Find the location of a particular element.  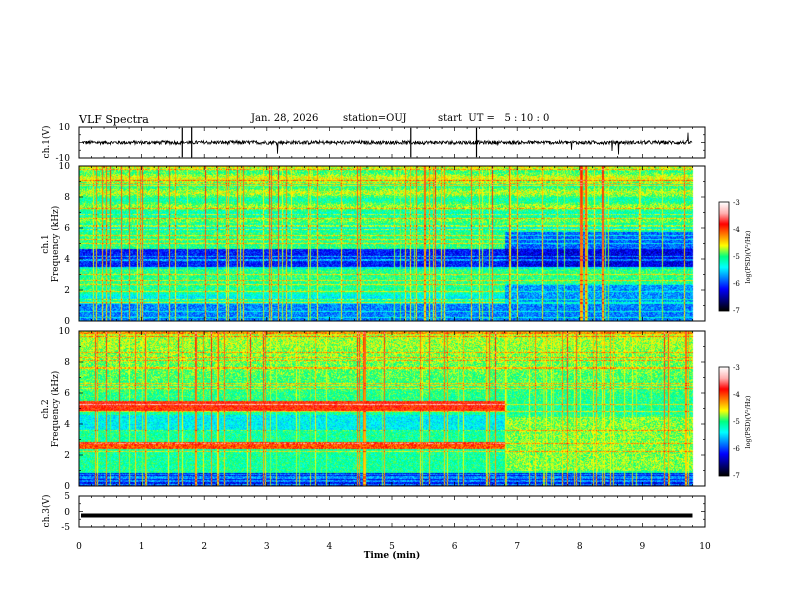

header-start-time: start UT = 5 : 10 : 0 is located at coordinates (494, 118).